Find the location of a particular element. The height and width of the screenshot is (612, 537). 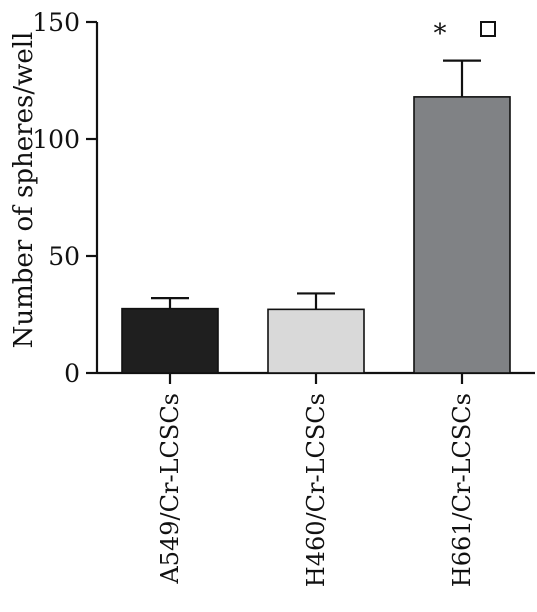

significance-annotations: * is located at coordinates (465, 34).